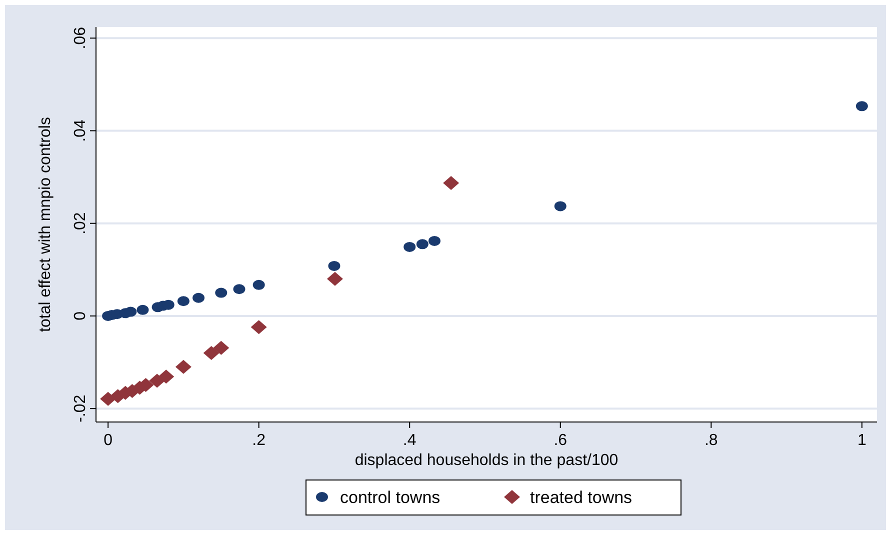 The image size is (891, 535). Describe the element at coordinates (80, 315) in the screenshot. I see `y-tick-label: 0` at that location.